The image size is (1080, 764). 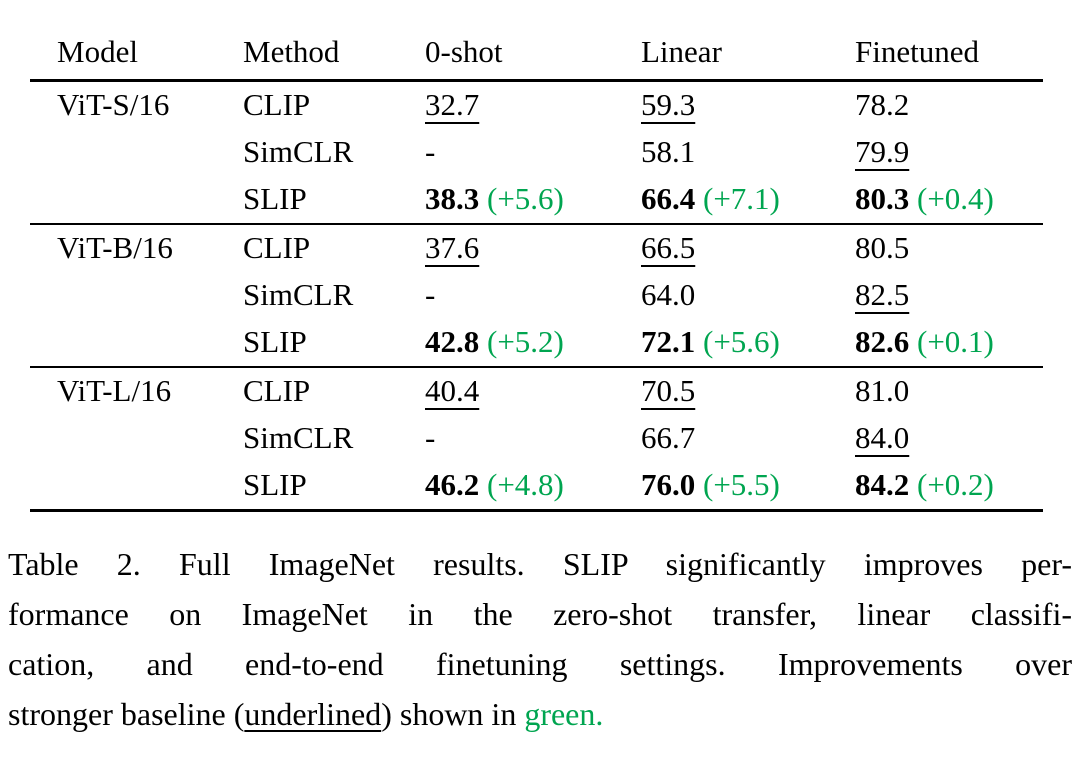 I want to click on linear-cell: 72.1 (+5.6), so click(x=748, y=343).